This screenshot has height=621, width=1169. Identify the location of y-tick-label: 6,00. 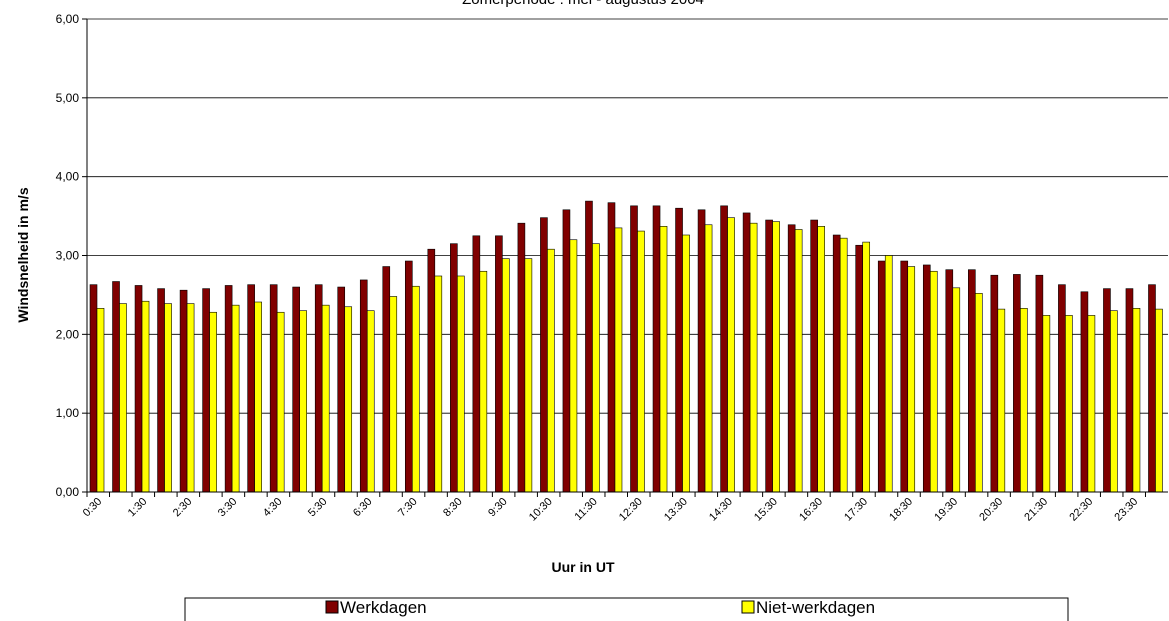
(68, 19).